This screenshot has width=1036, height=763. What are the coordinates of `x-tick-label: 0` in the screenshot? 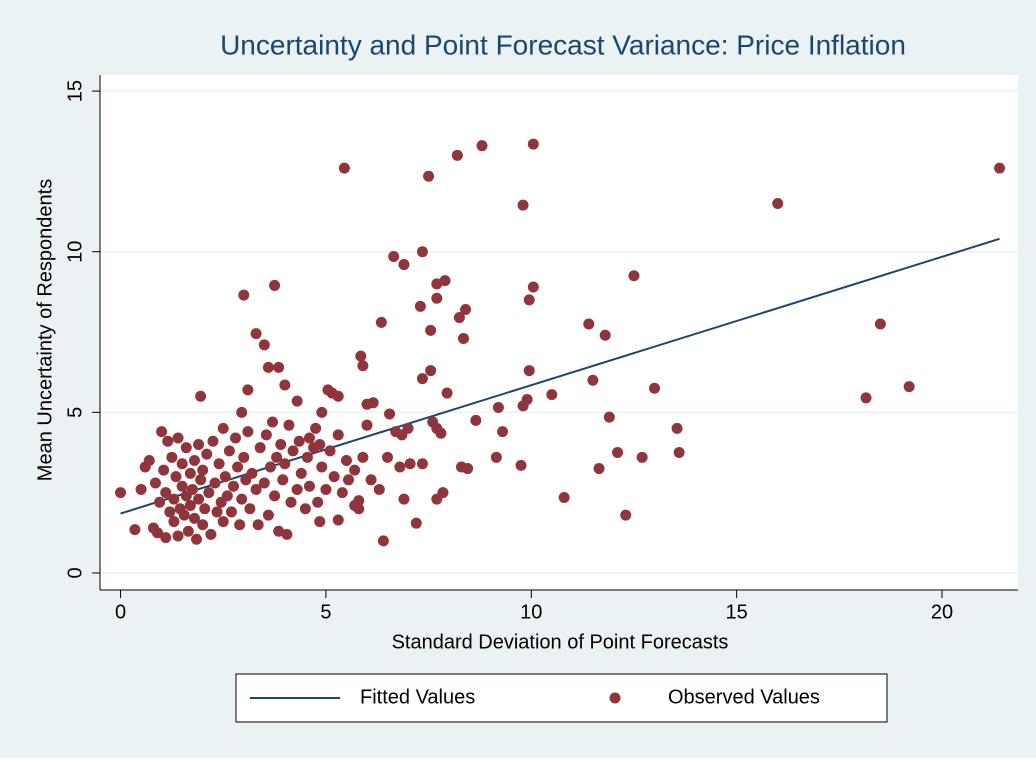 It's located at (120, 612).